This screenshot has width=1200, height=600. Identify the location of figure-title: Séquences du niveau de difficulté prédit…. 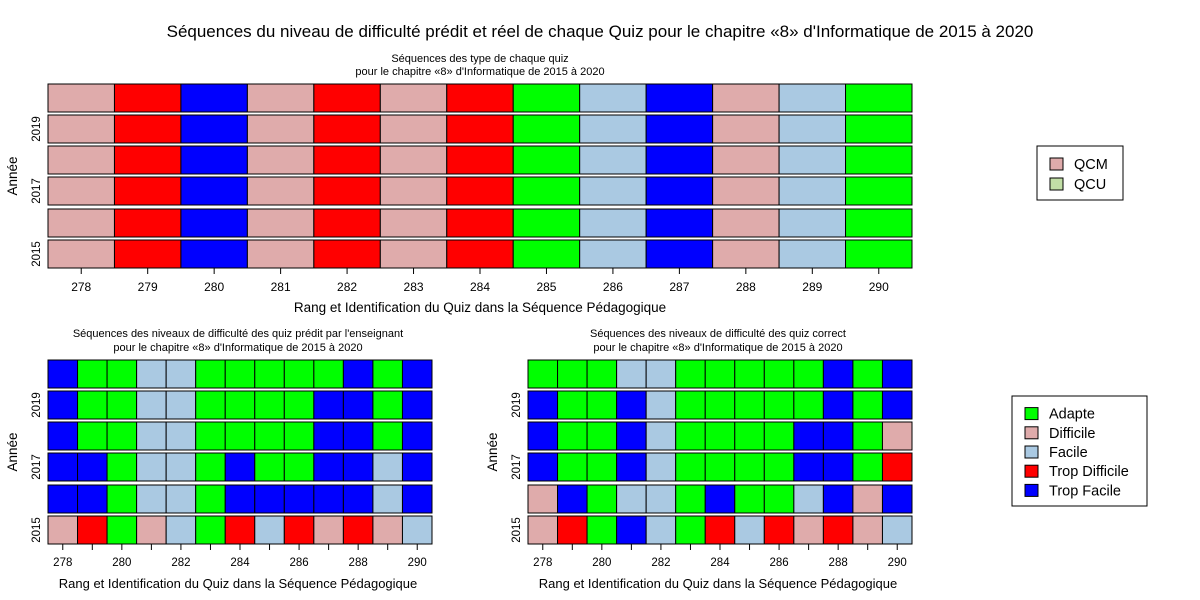
(600, 31).